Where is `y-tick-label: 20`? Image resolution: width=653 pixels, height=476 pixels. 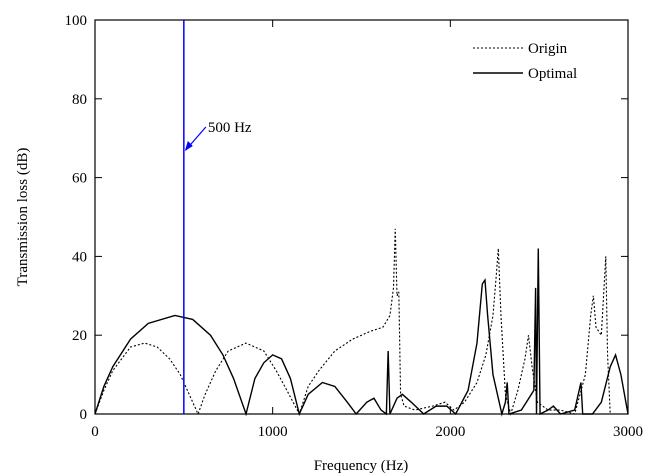
y-tick-label: 20 is located at coordinates (79, 336).